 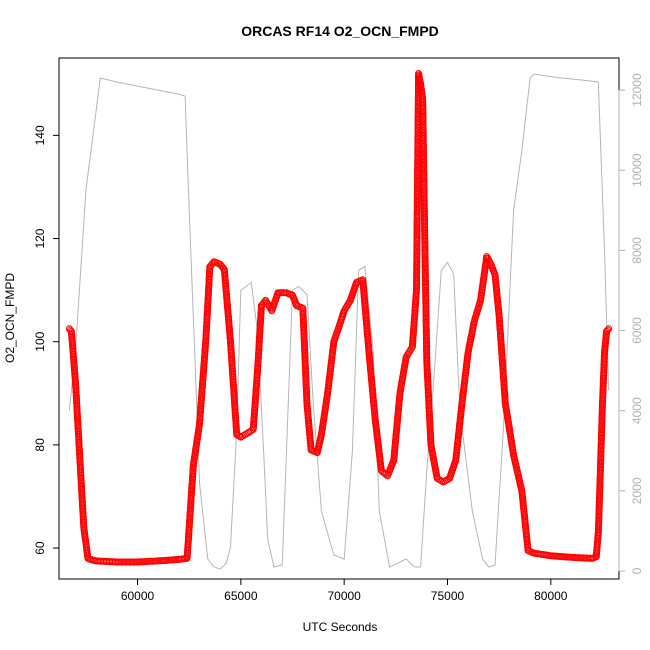 What do you see at coordinates (637, 250) in the screenshot?
I see `y2-tick-label: 8000` at bounding box center [637, 250].